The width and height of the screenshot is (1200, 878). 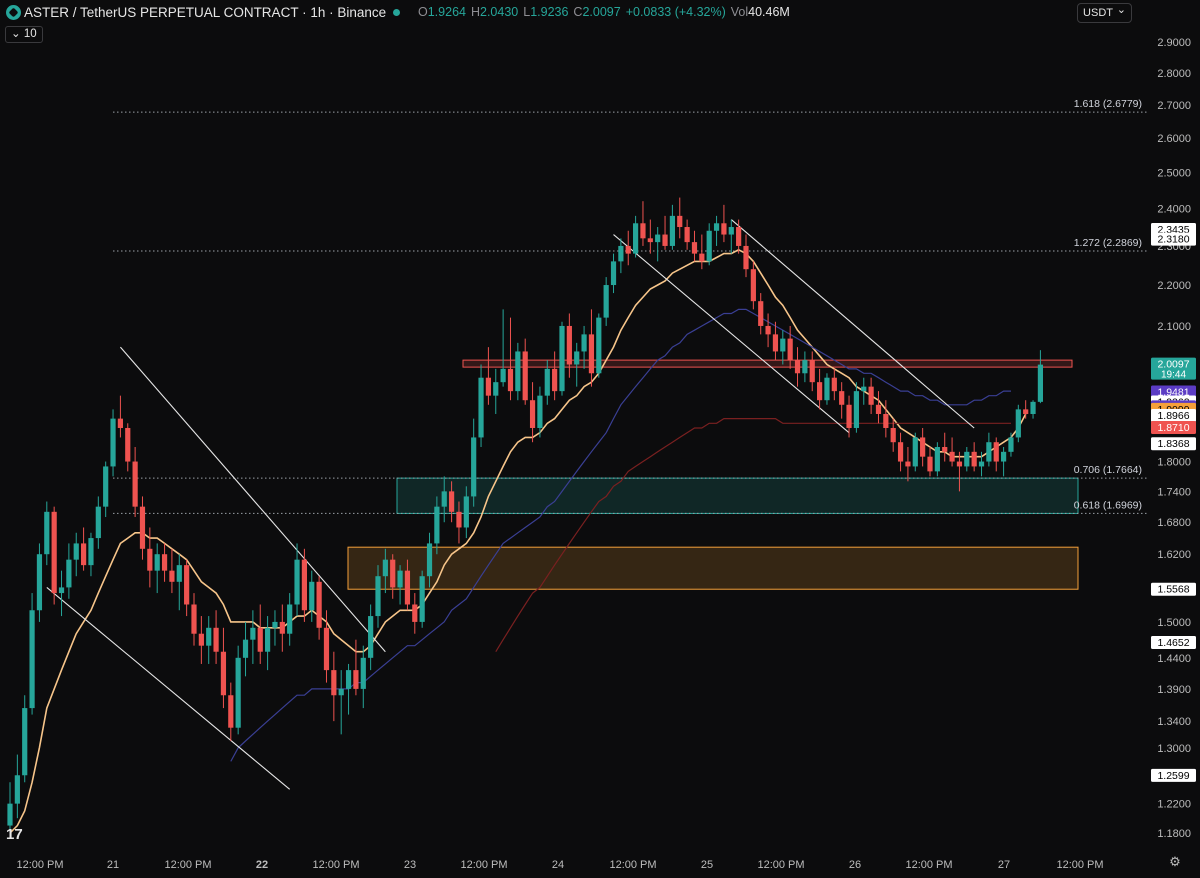 What do you see at coordinates (13, 12) in the screenshot?
I see `aster-logo-icon` at bounding box center [13, 12].